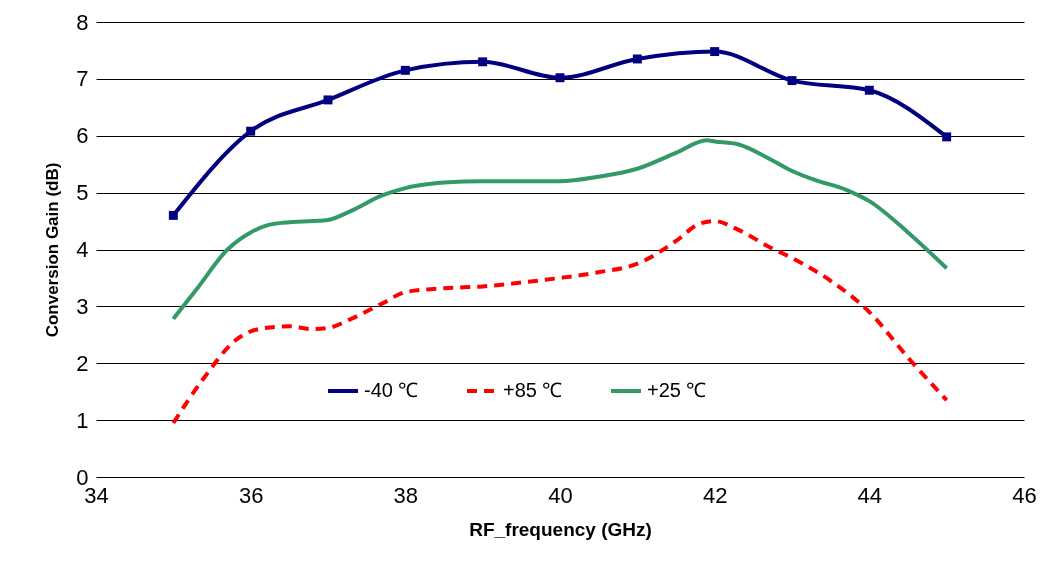 The image size is (1044, 576). What do you see at coordinates (82, 79) in the screenshot?
I see `y-tick-label: 7` at bounding box center [82, 79].